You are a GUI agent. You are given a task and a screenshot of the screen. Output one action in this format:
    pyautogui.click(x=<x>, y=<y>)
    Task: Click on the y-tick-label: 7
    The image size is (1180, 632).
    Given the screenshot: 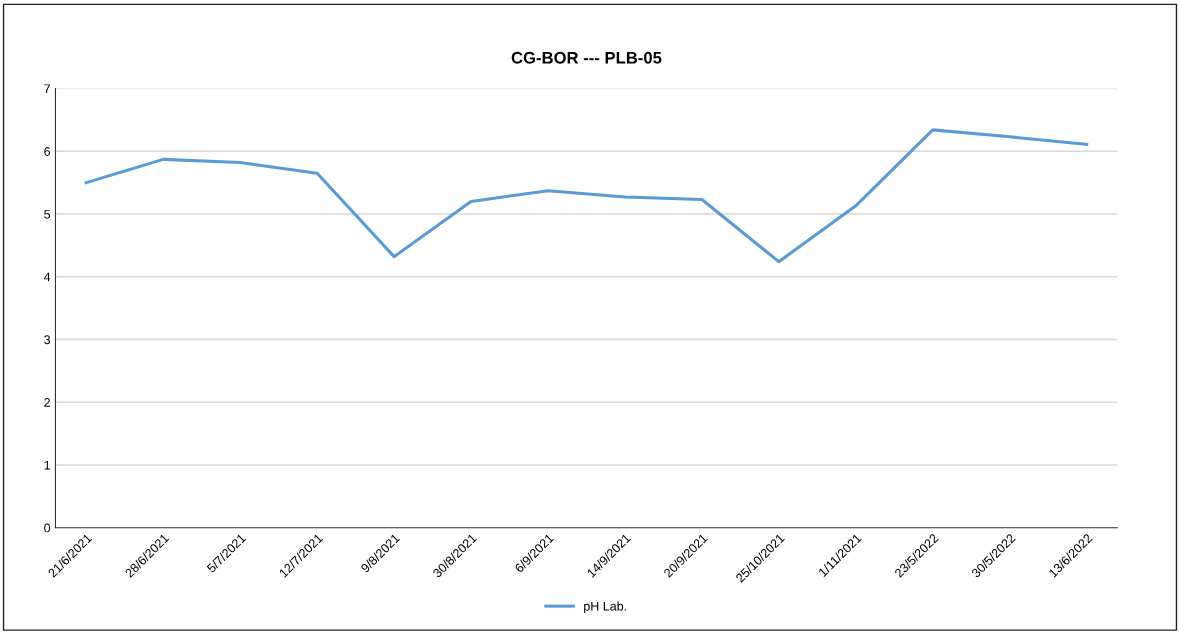 What is the action you would take?
    pyautogui.click(x=47, y=89)
    